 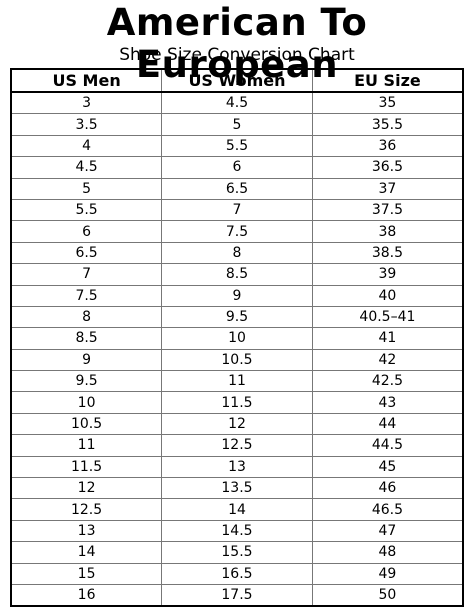 What do you see at coordinates (387, 231) in the screenshot?
I see `table-cell: 38` at bounding box center [387, 231].